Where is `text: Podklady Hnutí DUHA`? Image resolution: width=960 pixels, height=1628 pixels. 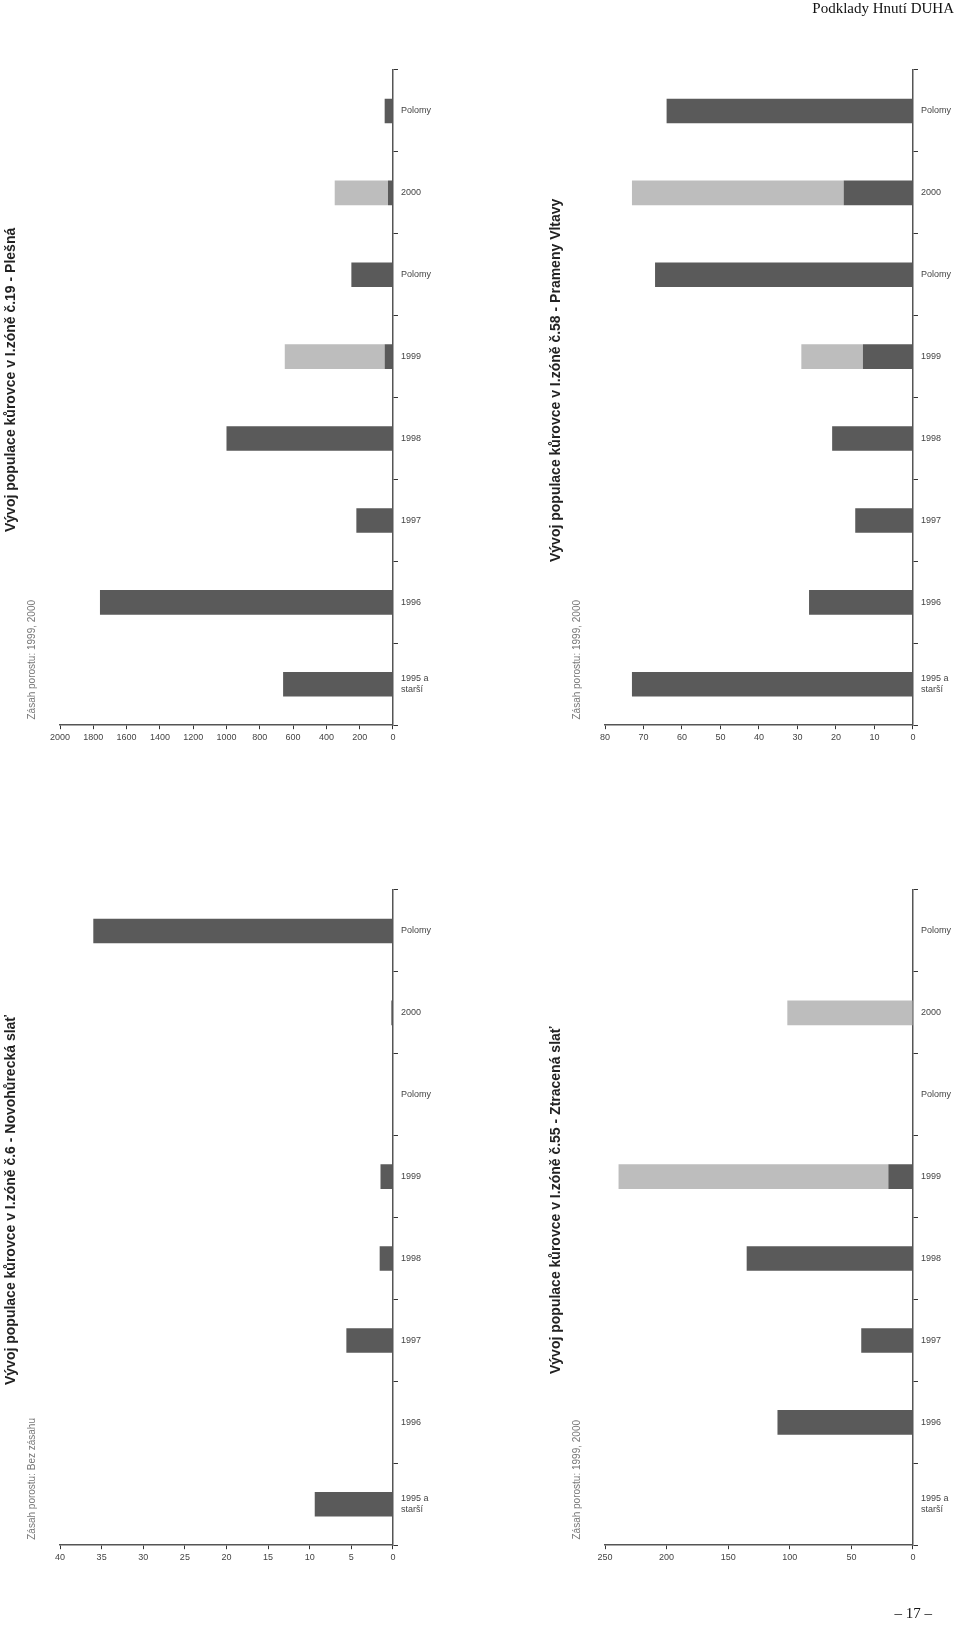
text: Podklady Hnutí DUHA is located at coordinates (883, 8).